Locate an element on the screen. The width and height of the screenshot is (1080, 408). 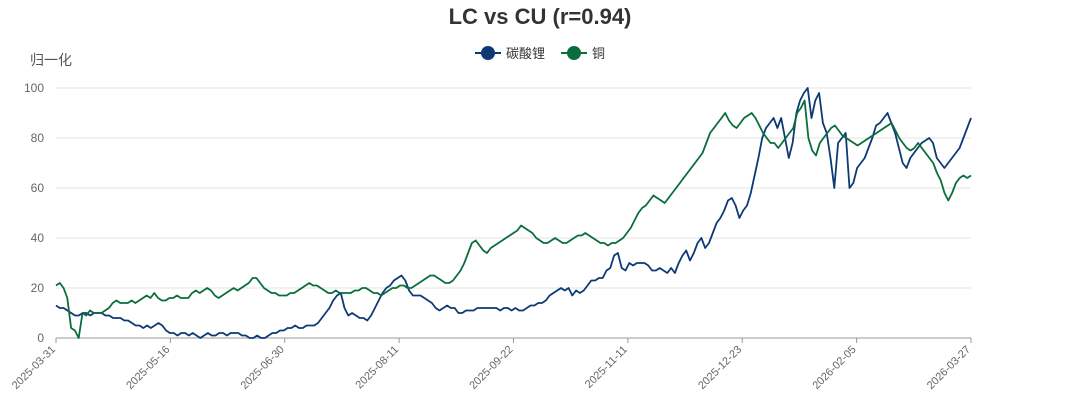
x-tick-label: 2026-03-27 is located at coordinates (949, 368).